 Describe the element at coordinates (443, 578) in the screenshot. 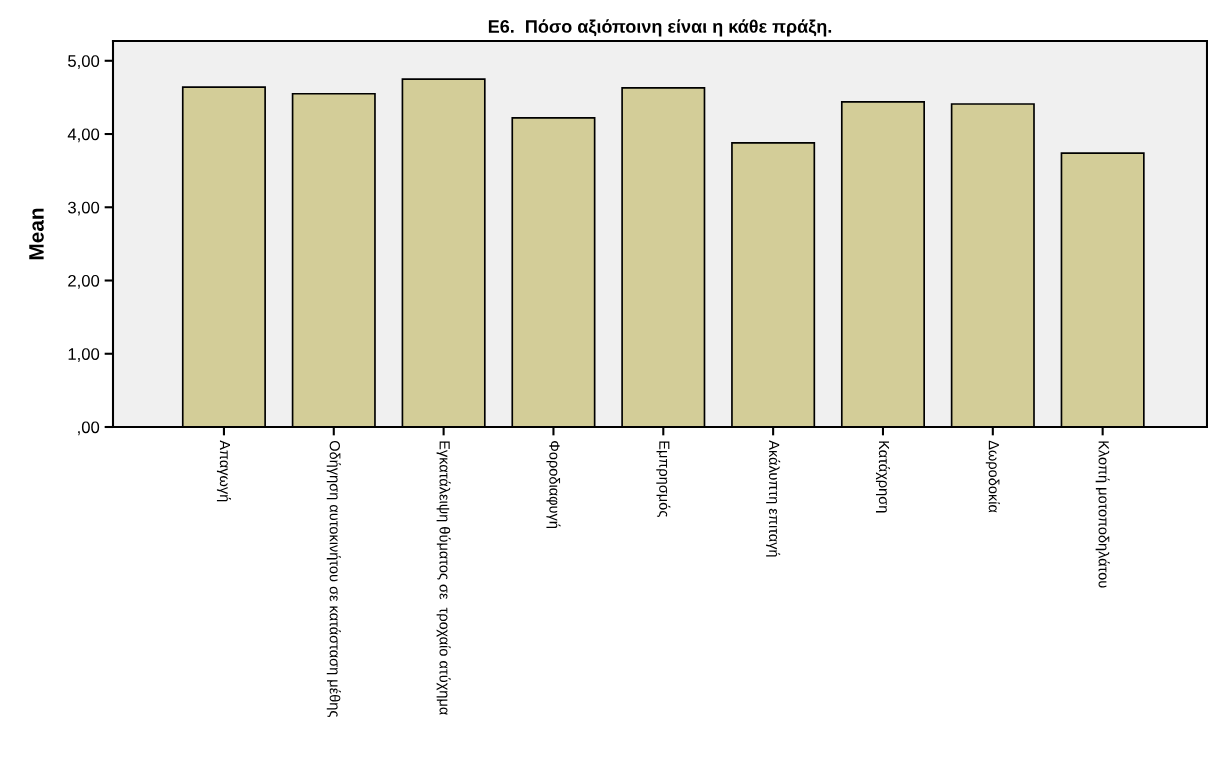

I see `x-tick-label: Εγκατάλειψη θύματος σε τροχαίο ατύχημα` at that location.